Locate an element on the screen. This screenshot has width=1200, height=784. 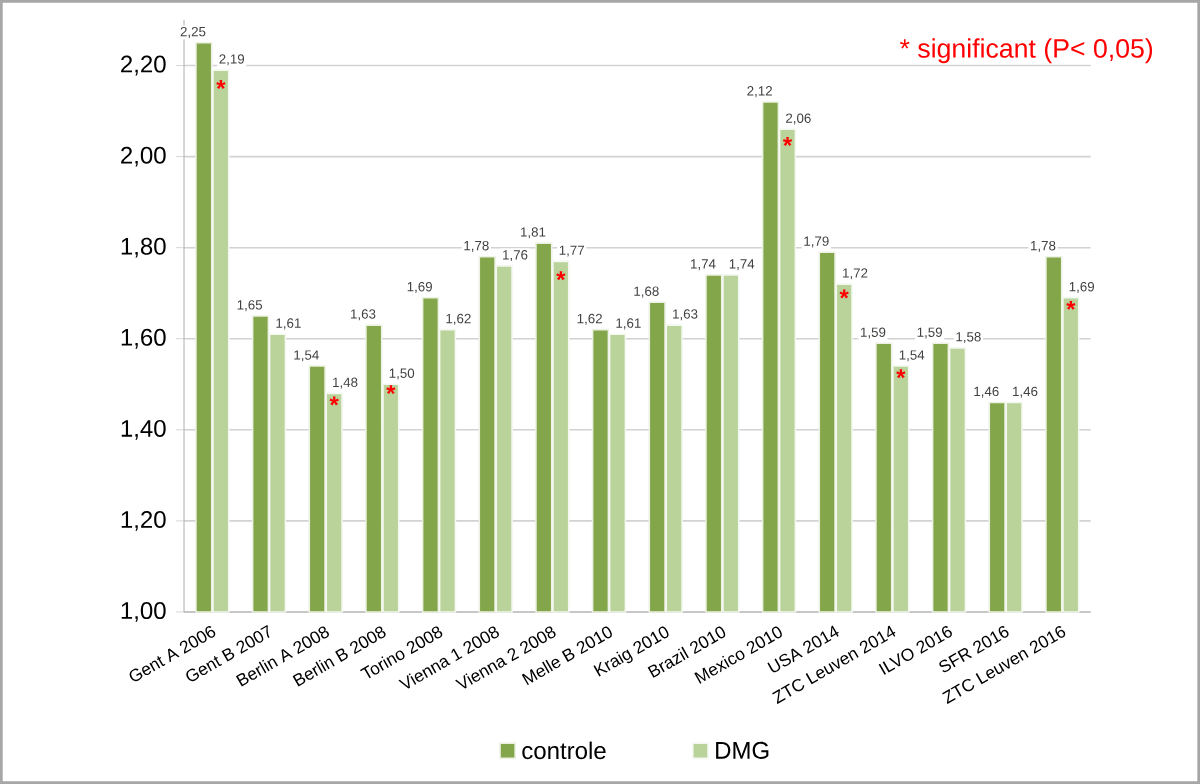
legend-label: DMG is located at coordinates (742, 750).